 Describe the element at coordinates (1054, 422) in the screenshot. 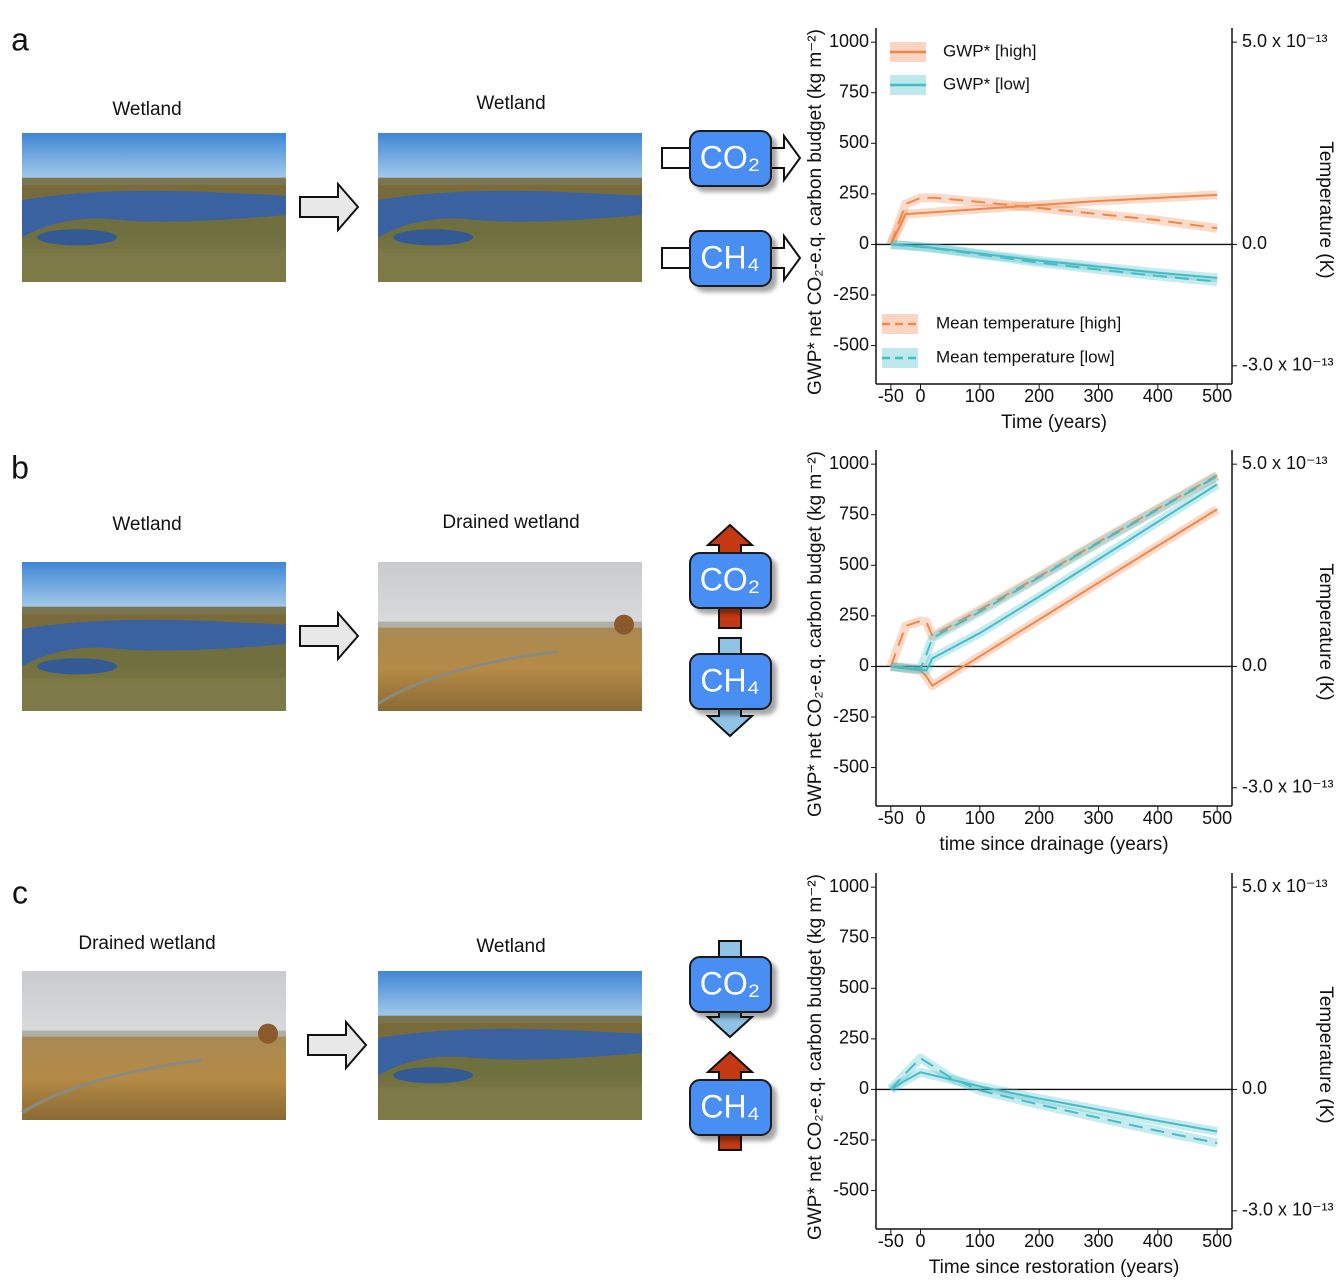

I see `x-axis-title: Time (years)` at that location.